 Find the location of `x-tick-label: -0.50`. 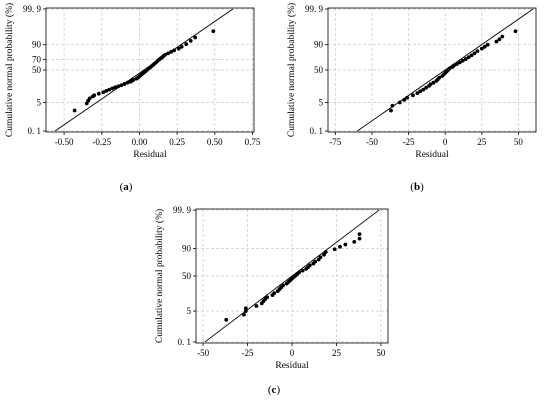

x-tick-label: -0.50 is located at coordinates (64, 142).